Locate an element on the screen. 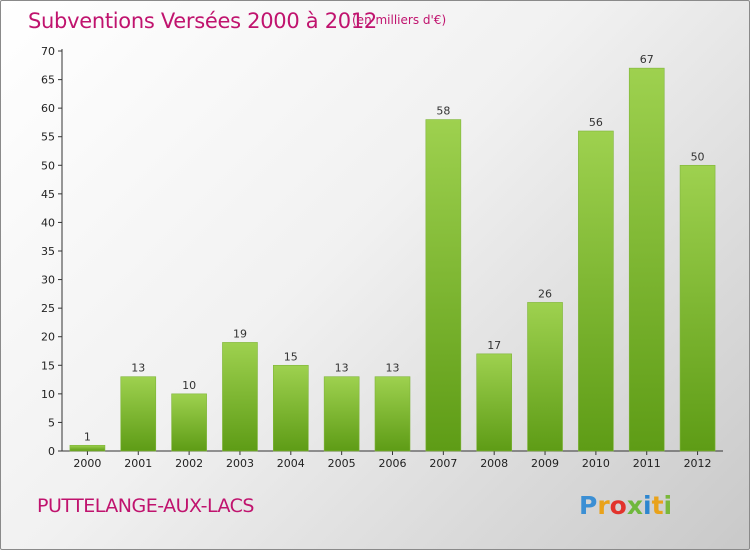 The width and height of the screenshot is (750, 550). bar-2003 is located at coordinates (240, 397).